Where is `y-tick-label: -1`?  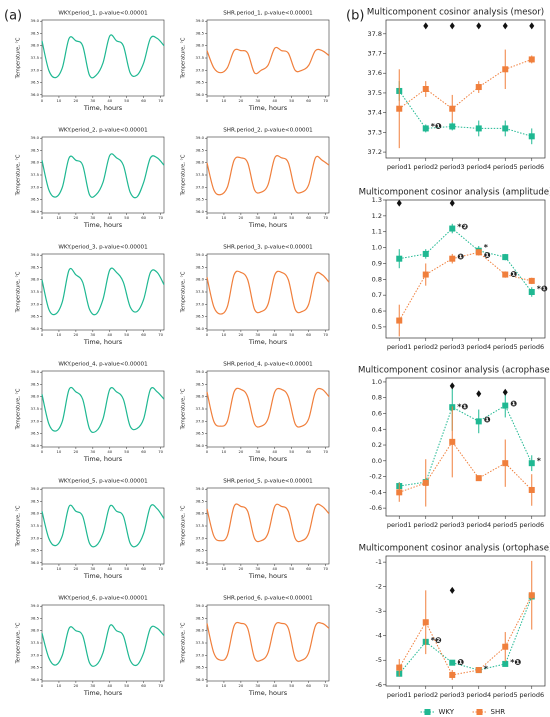
y-tick-label: -1 is located at coordinates (379, 562).